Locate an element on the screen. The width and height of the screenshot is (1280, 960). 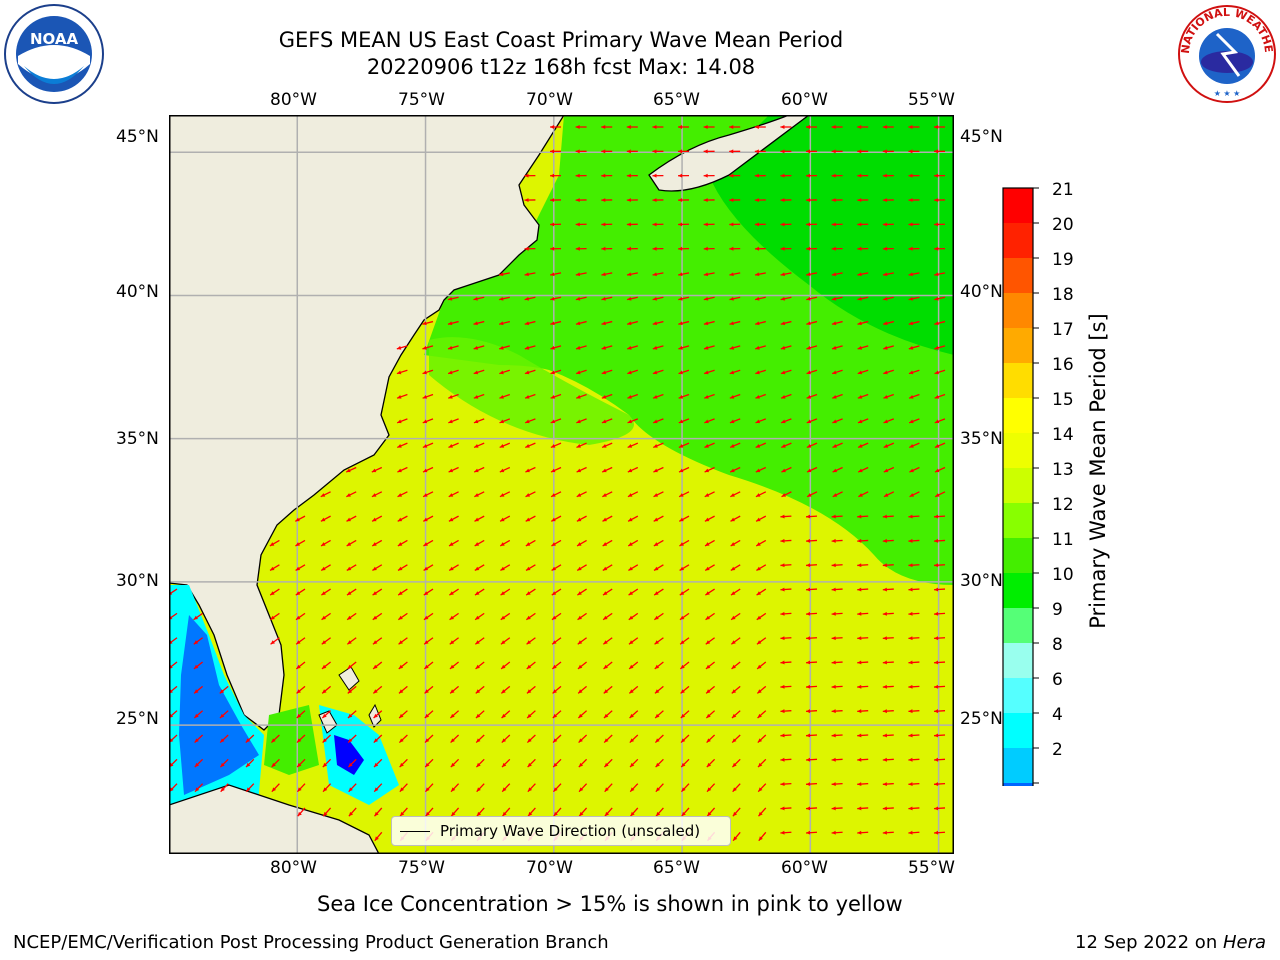
cb-tick-12: 12 is located at coordinates (1063, 505).